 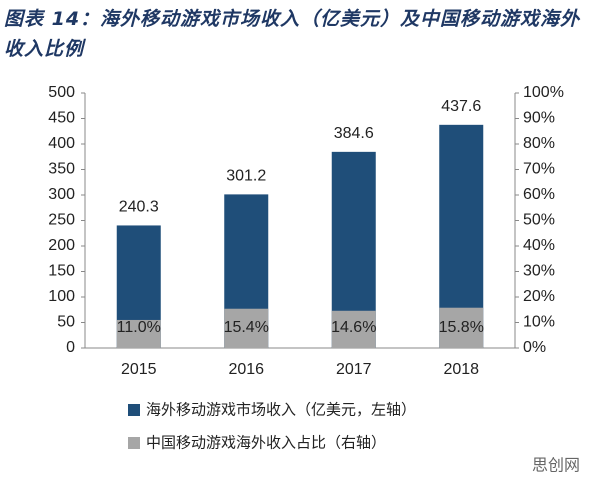 What do you see at coordinates (539, 194) in the screenshot?
I see `y2-tick-label: 60%` at bounding box center [539, 194].